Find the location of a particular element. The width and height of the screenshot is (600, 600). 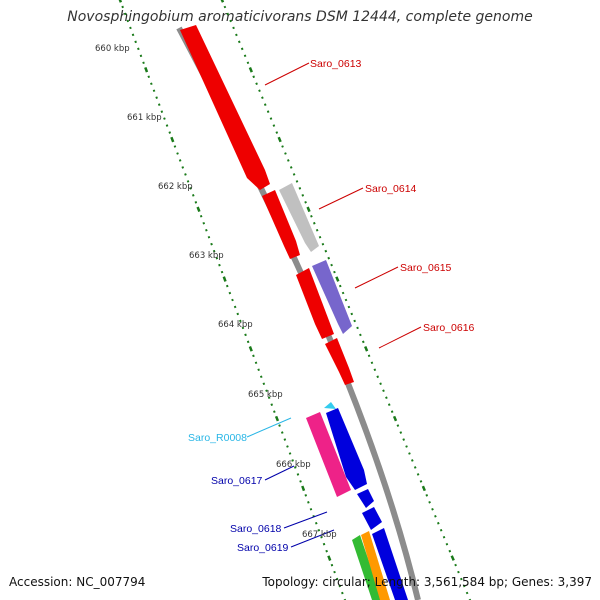

gene-arrow-grey is located at coordinates (299, 217).